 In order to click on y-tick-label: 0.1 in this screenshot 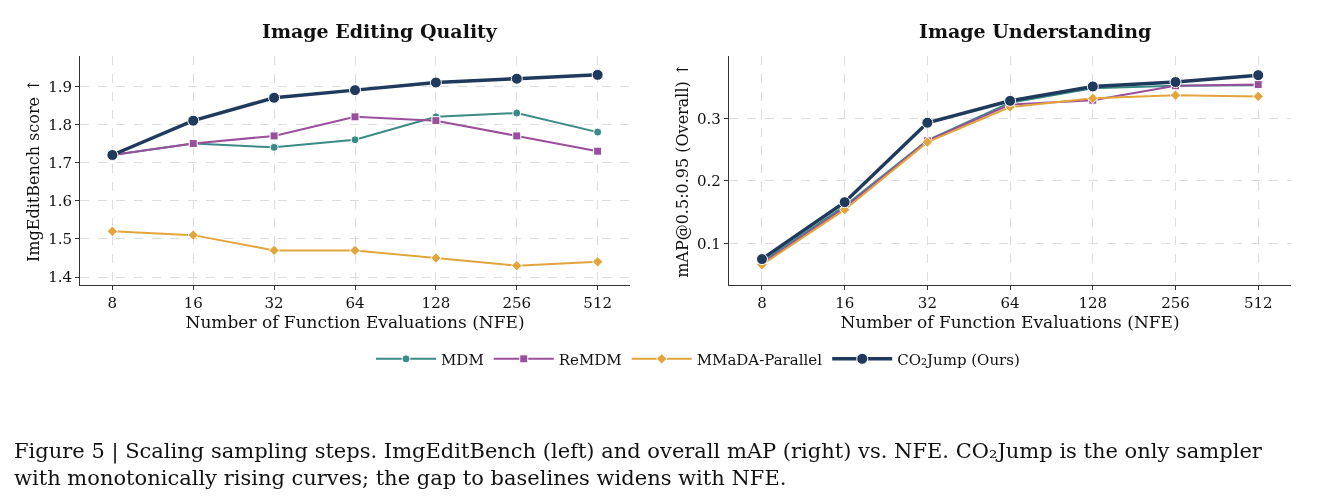, I will do `click(709, 243)`.